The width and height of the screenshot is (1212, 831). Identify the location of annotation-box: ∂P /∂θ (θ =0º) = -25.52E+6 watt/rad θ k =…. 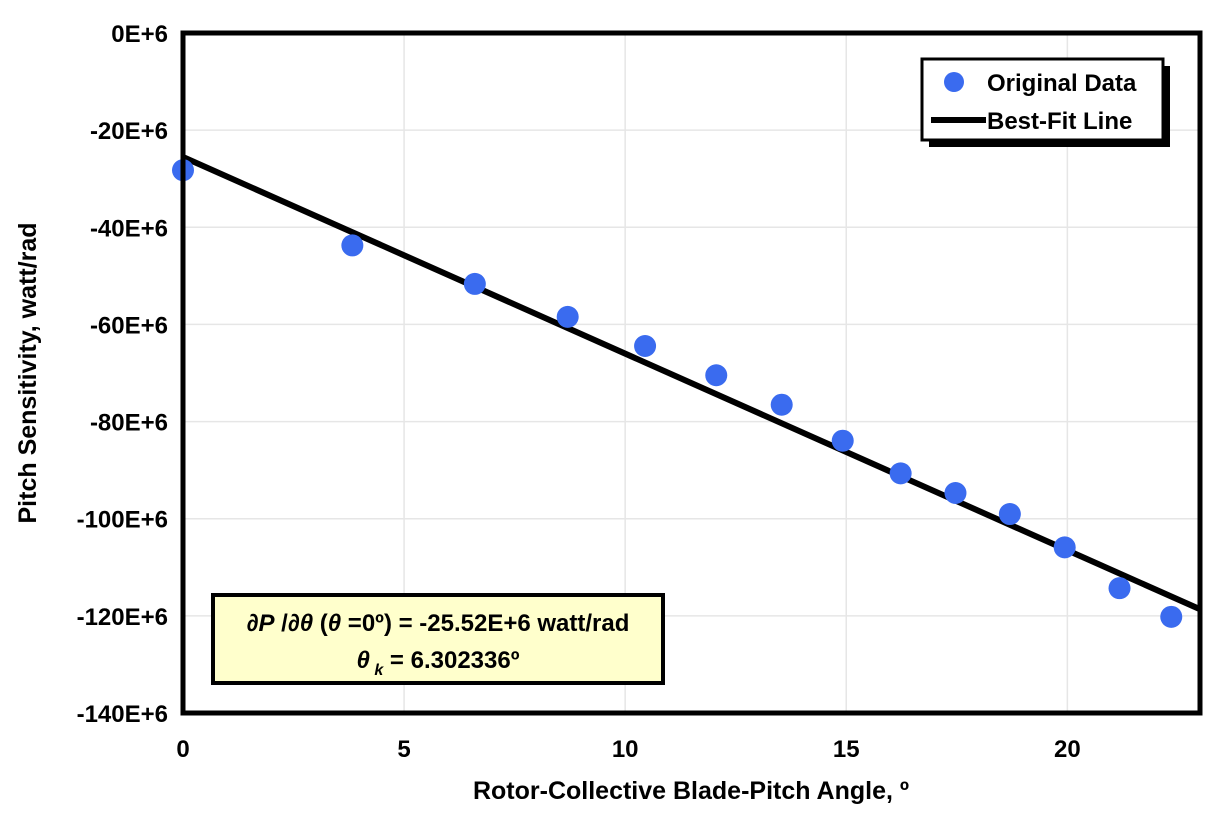
(438, 639).